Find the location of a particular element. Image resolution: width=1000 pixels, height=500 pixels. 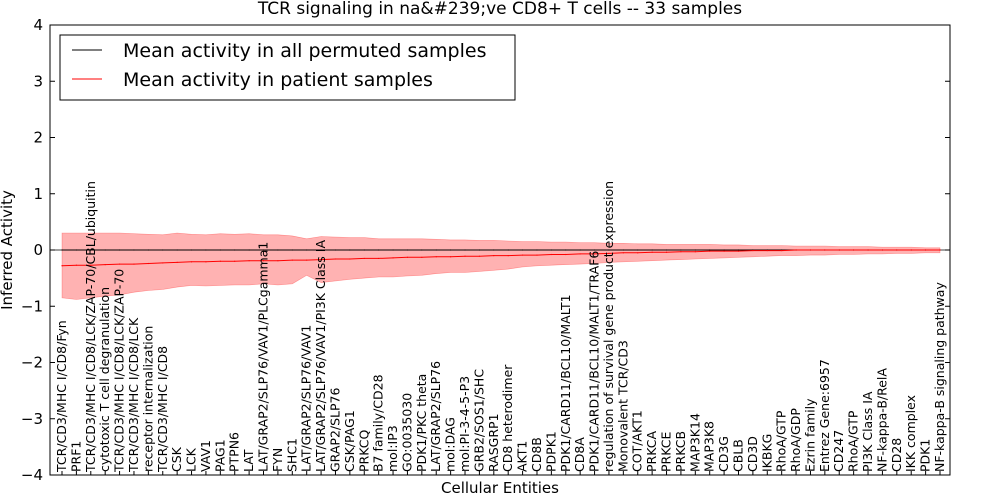

x-tick-label: VAV1 is located at coordinates (205, 456).